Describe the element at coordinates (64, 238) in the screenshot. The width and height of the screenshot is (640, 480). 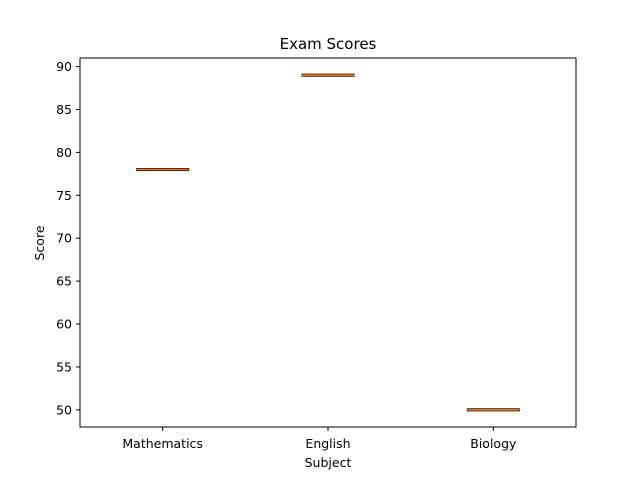
I see `y-tick-label: 70` at that location.